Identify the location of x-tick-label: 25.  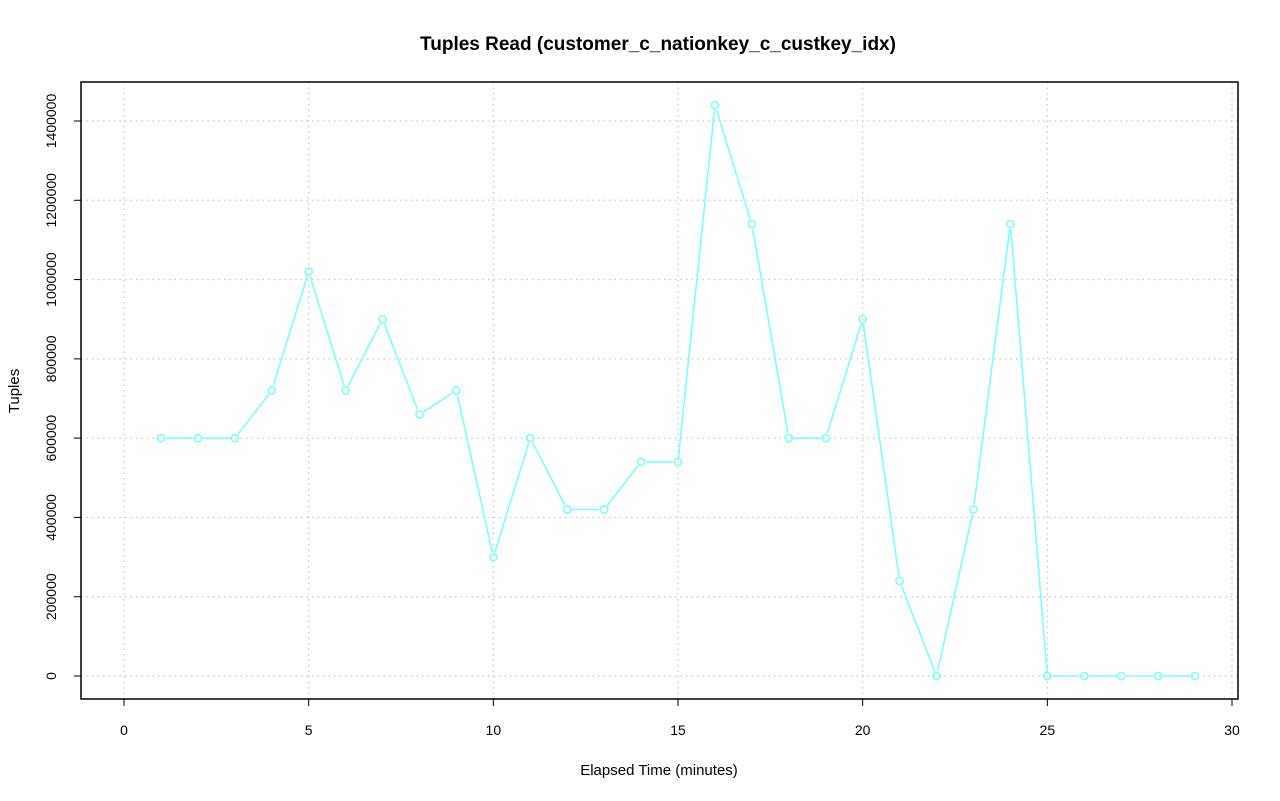
(1048, 730).